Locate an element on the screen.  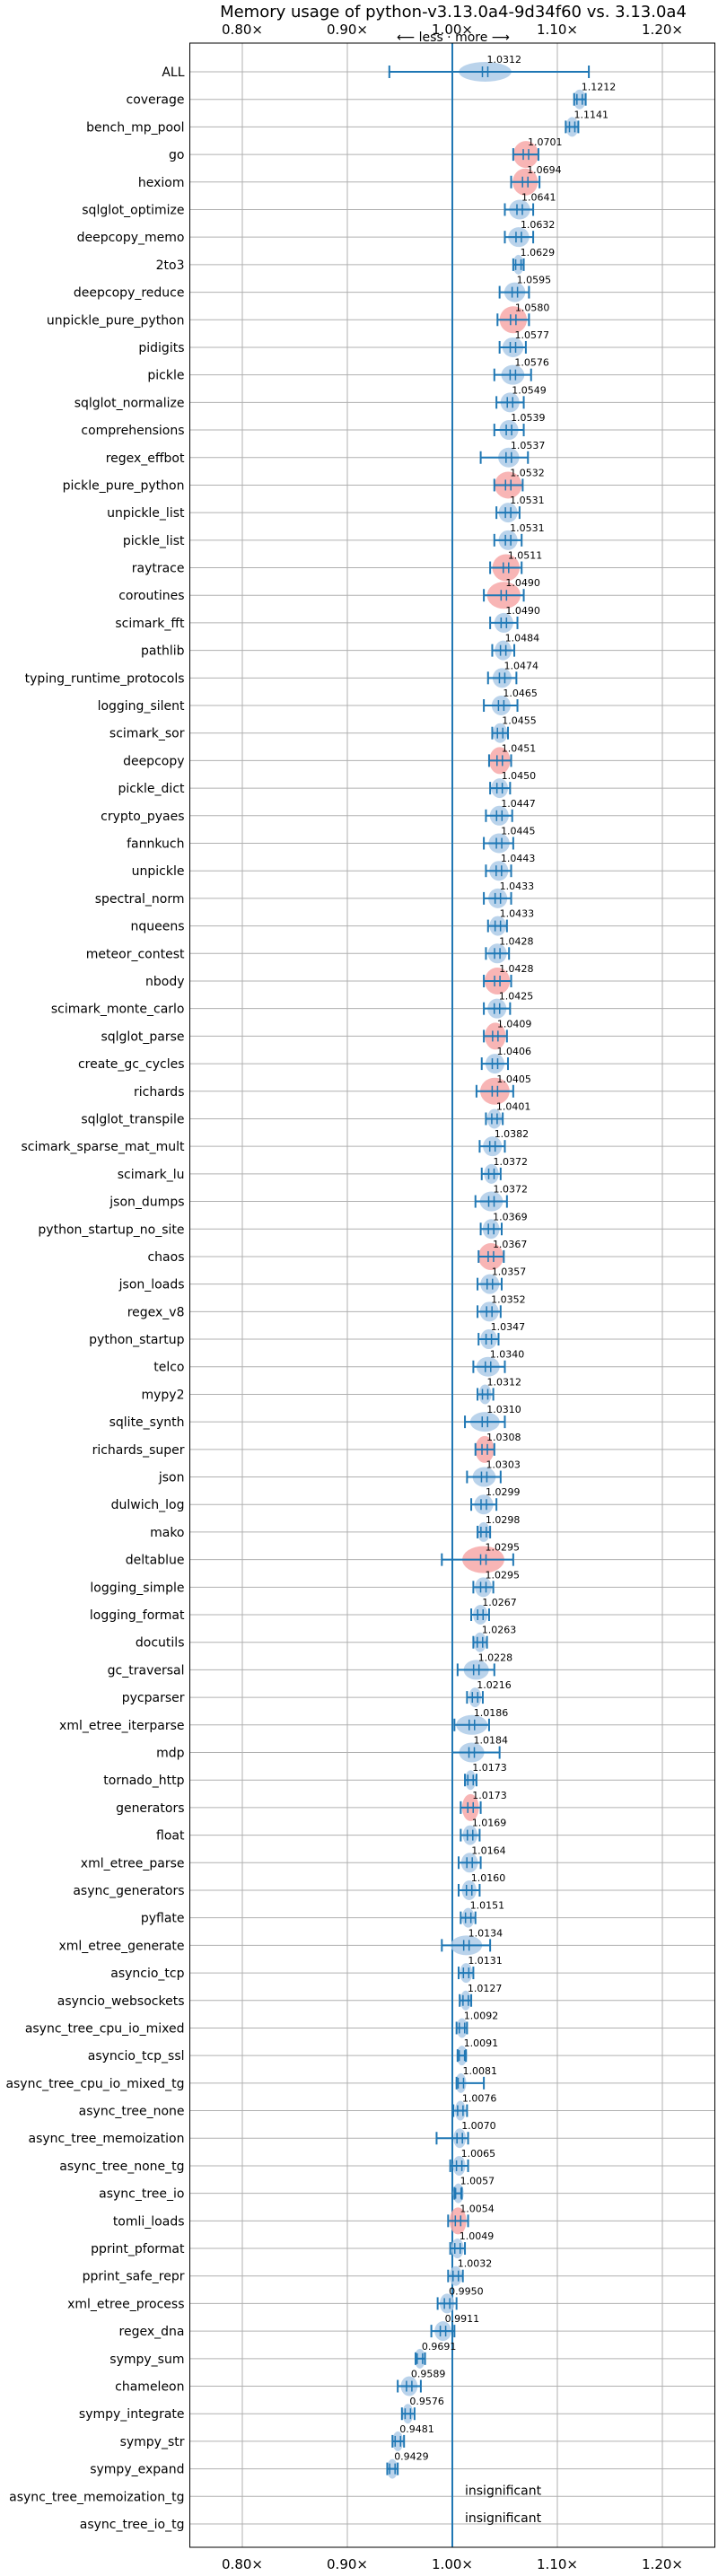
benchmark-label: python_startup_no_site is located at coordinates (111, 1229).